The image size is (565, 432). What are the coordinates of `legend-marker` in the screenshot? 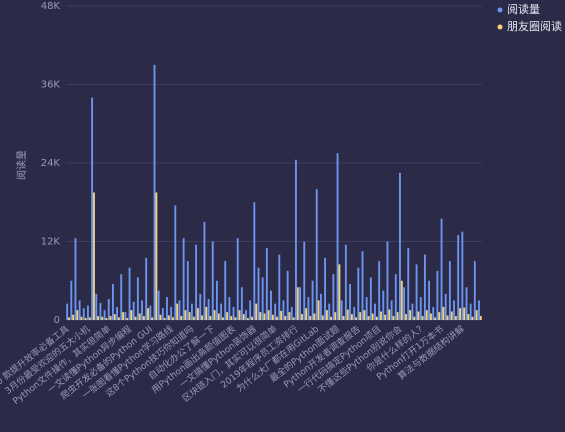 It's located at (500, 27).